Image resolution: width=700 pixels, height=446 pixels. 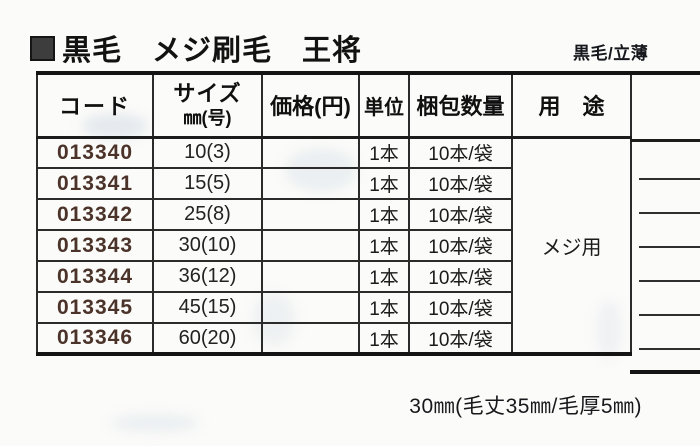 I want to click on cutoff-table-bottom-line, so click(x=665, y=372).